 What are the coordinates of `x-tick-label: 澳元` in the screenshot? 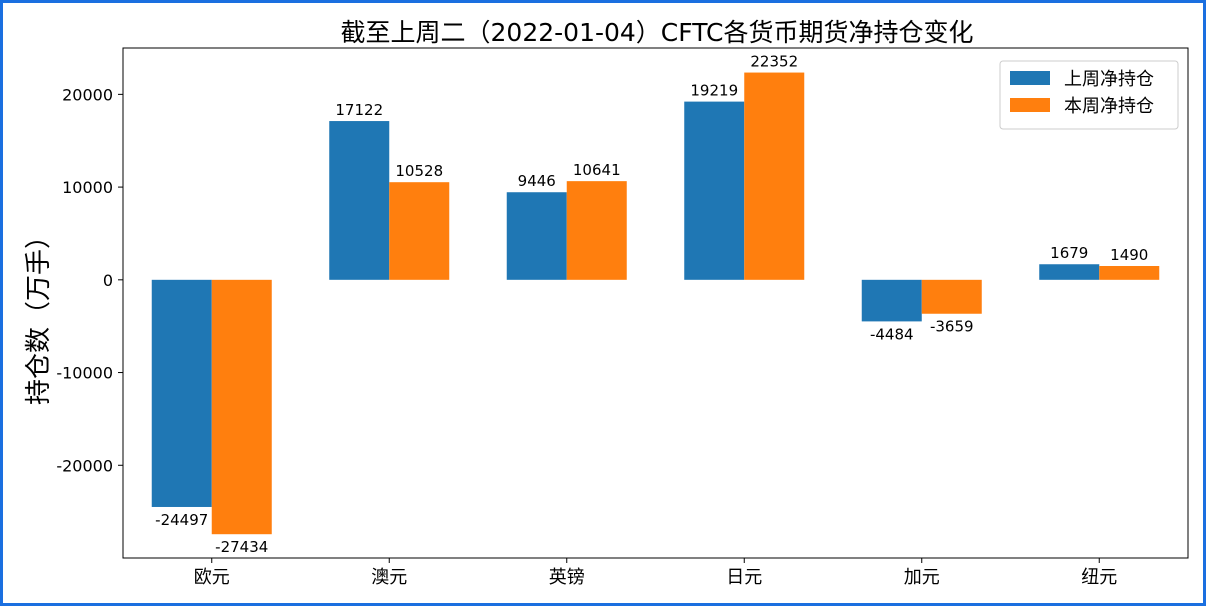 It's located at (389, 577).